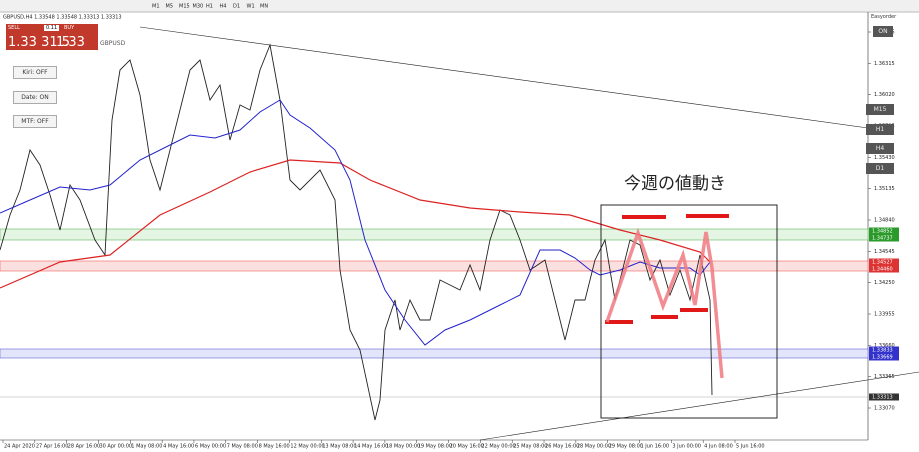 The image size is (919, 452). I want to click on one-click-panel: SELL BUY 0.11 1.33 31 5 1.33 41 3, so click(52, 44).